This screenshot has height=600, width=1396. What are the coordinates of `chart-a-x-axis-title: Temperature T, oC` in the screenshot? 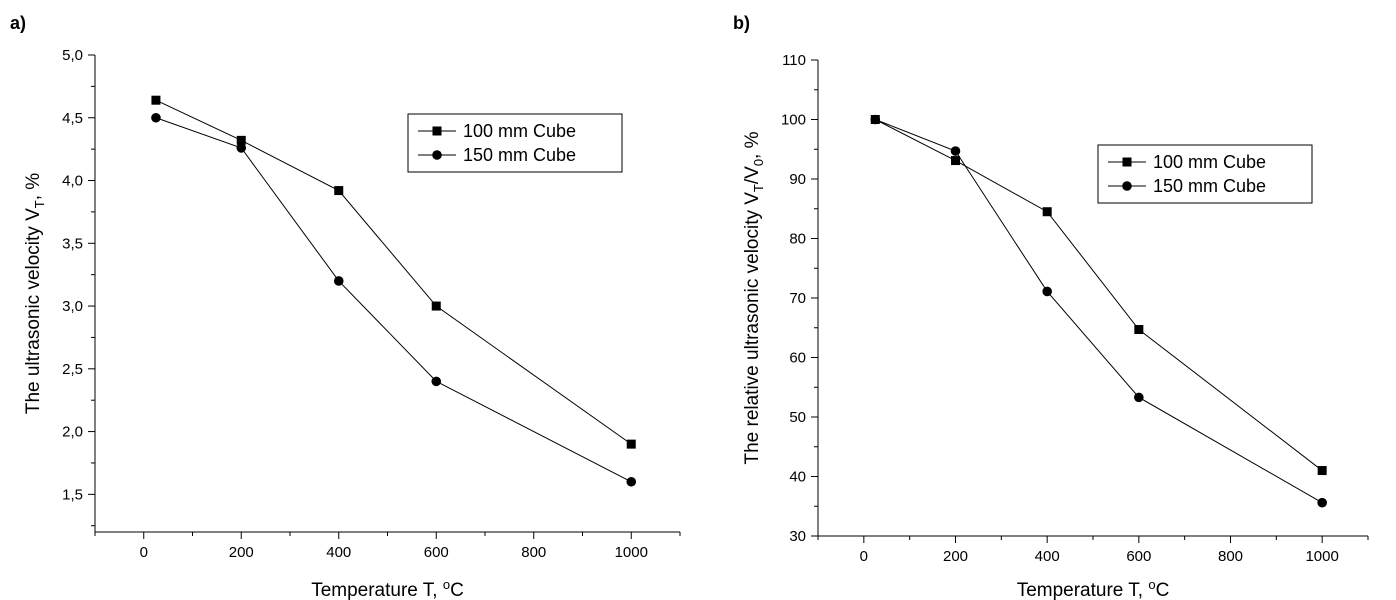 It's located at (387, 588).